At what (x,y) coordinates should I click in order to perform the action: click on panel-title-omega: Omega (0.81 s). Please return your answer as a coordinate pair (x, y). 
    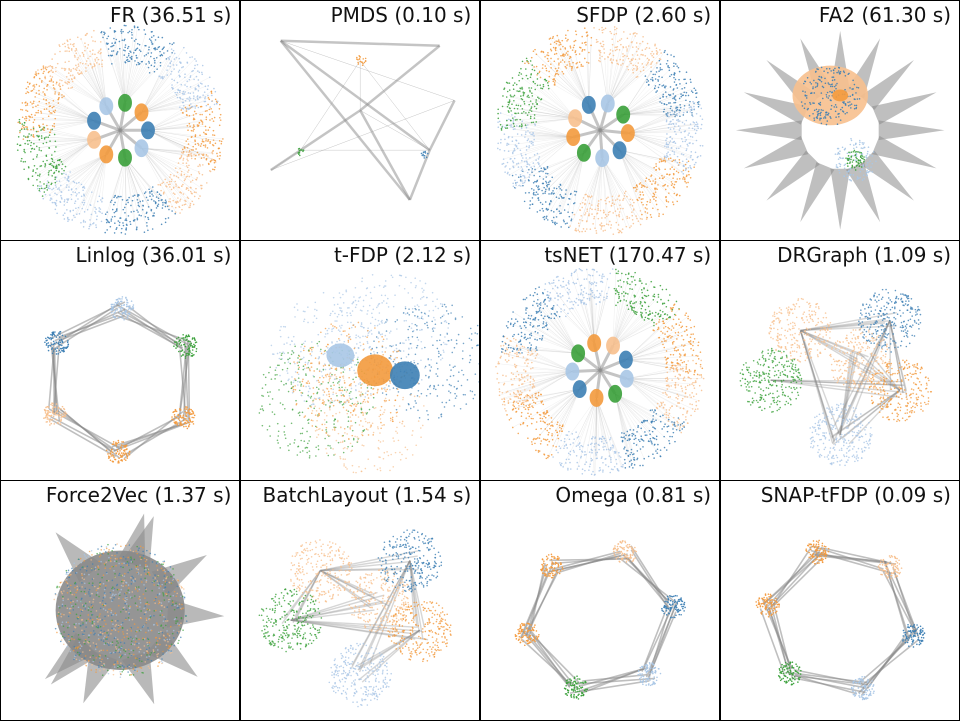
    Looking at the image, I should click on (633, 495).